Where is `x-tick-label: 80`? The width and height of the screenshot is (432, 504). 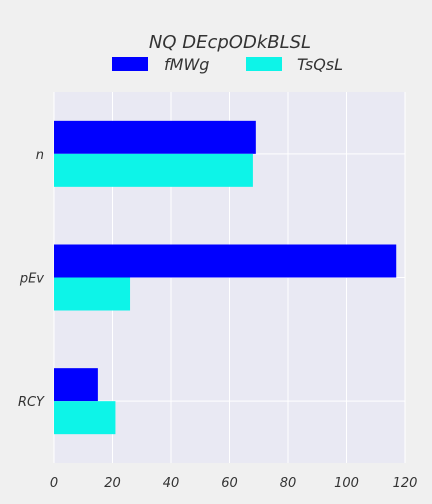 x-tick-label: 80 is located at coordinates (288, 483).